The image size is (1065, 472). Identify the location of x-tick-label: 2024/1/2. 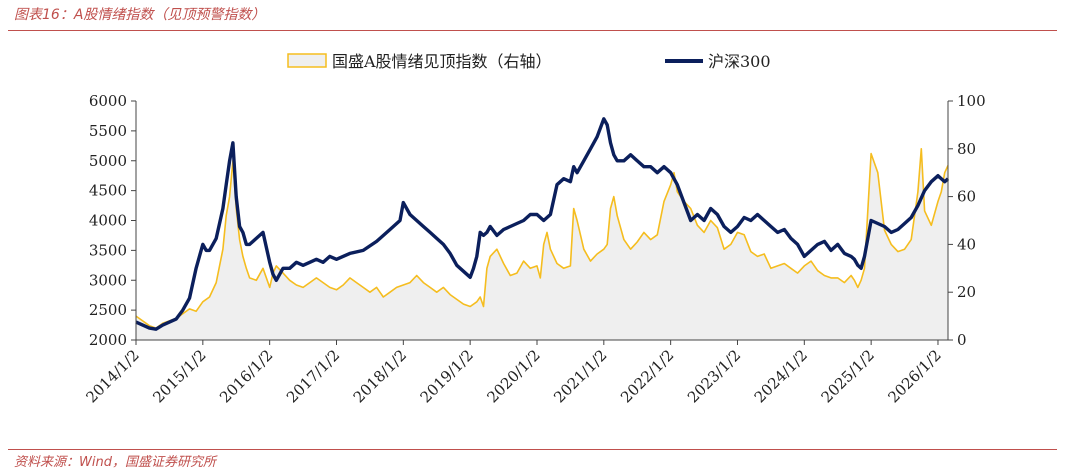
(781, 376).